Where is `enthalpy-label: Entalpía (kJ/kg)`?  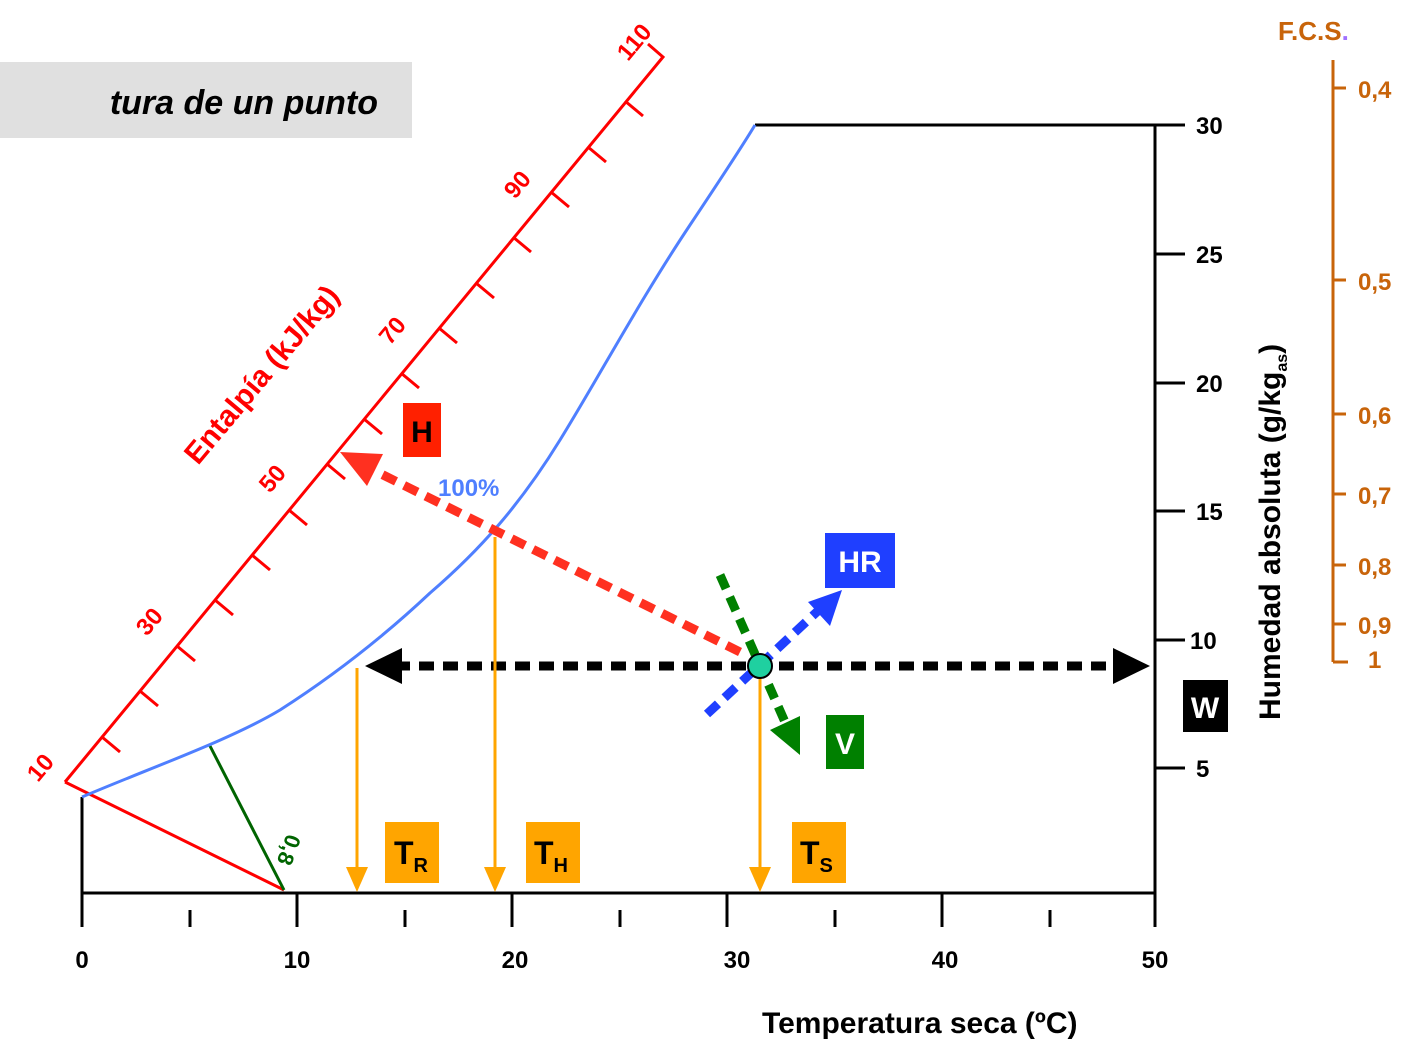
enthalpy-label: Entalpía (kJ/kg) is located at coordinates (262, 374).